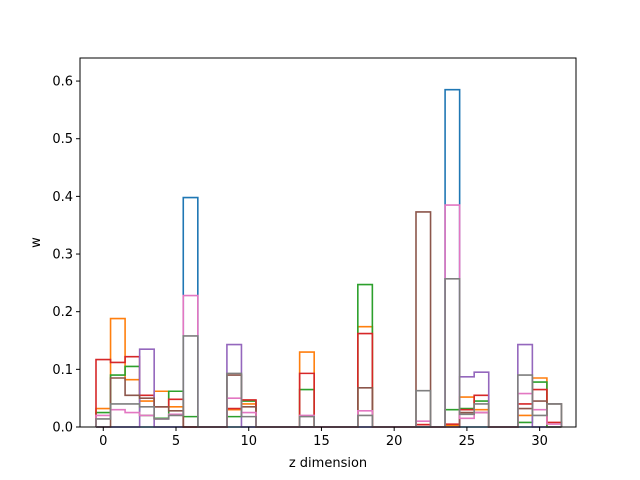  I want to click on y-tick-label: 0.6, so click(62, 82).